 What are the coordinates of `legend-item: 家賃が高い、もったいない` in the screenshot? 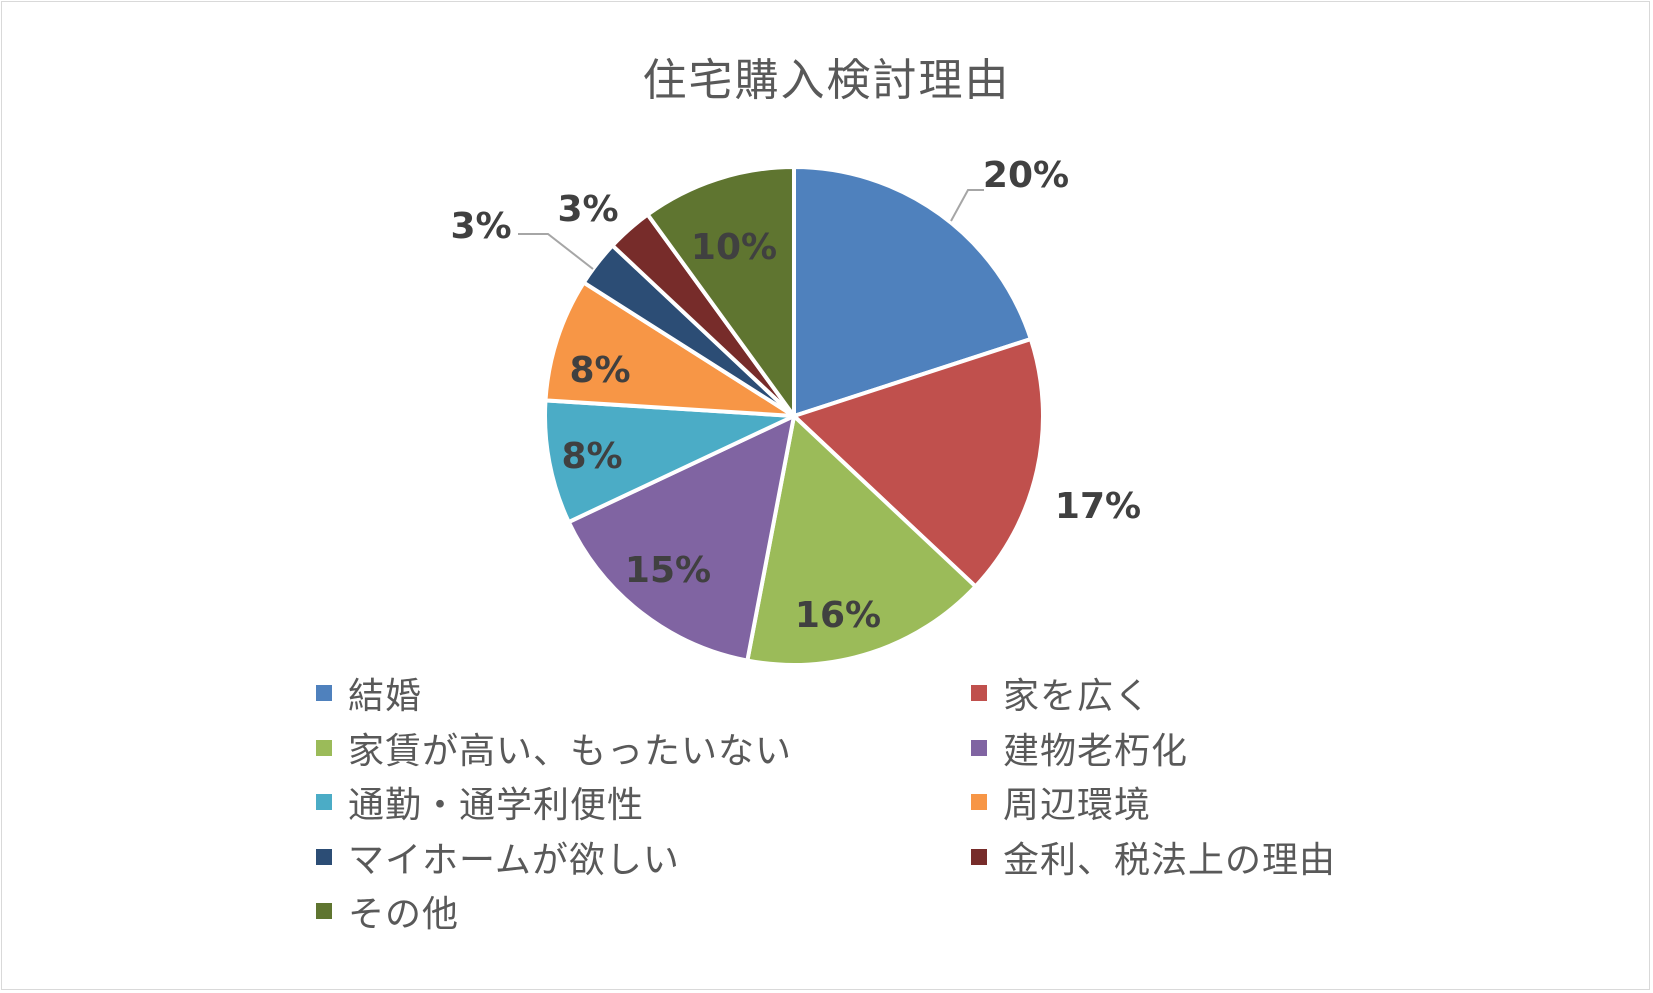 It's located at (554, 748).